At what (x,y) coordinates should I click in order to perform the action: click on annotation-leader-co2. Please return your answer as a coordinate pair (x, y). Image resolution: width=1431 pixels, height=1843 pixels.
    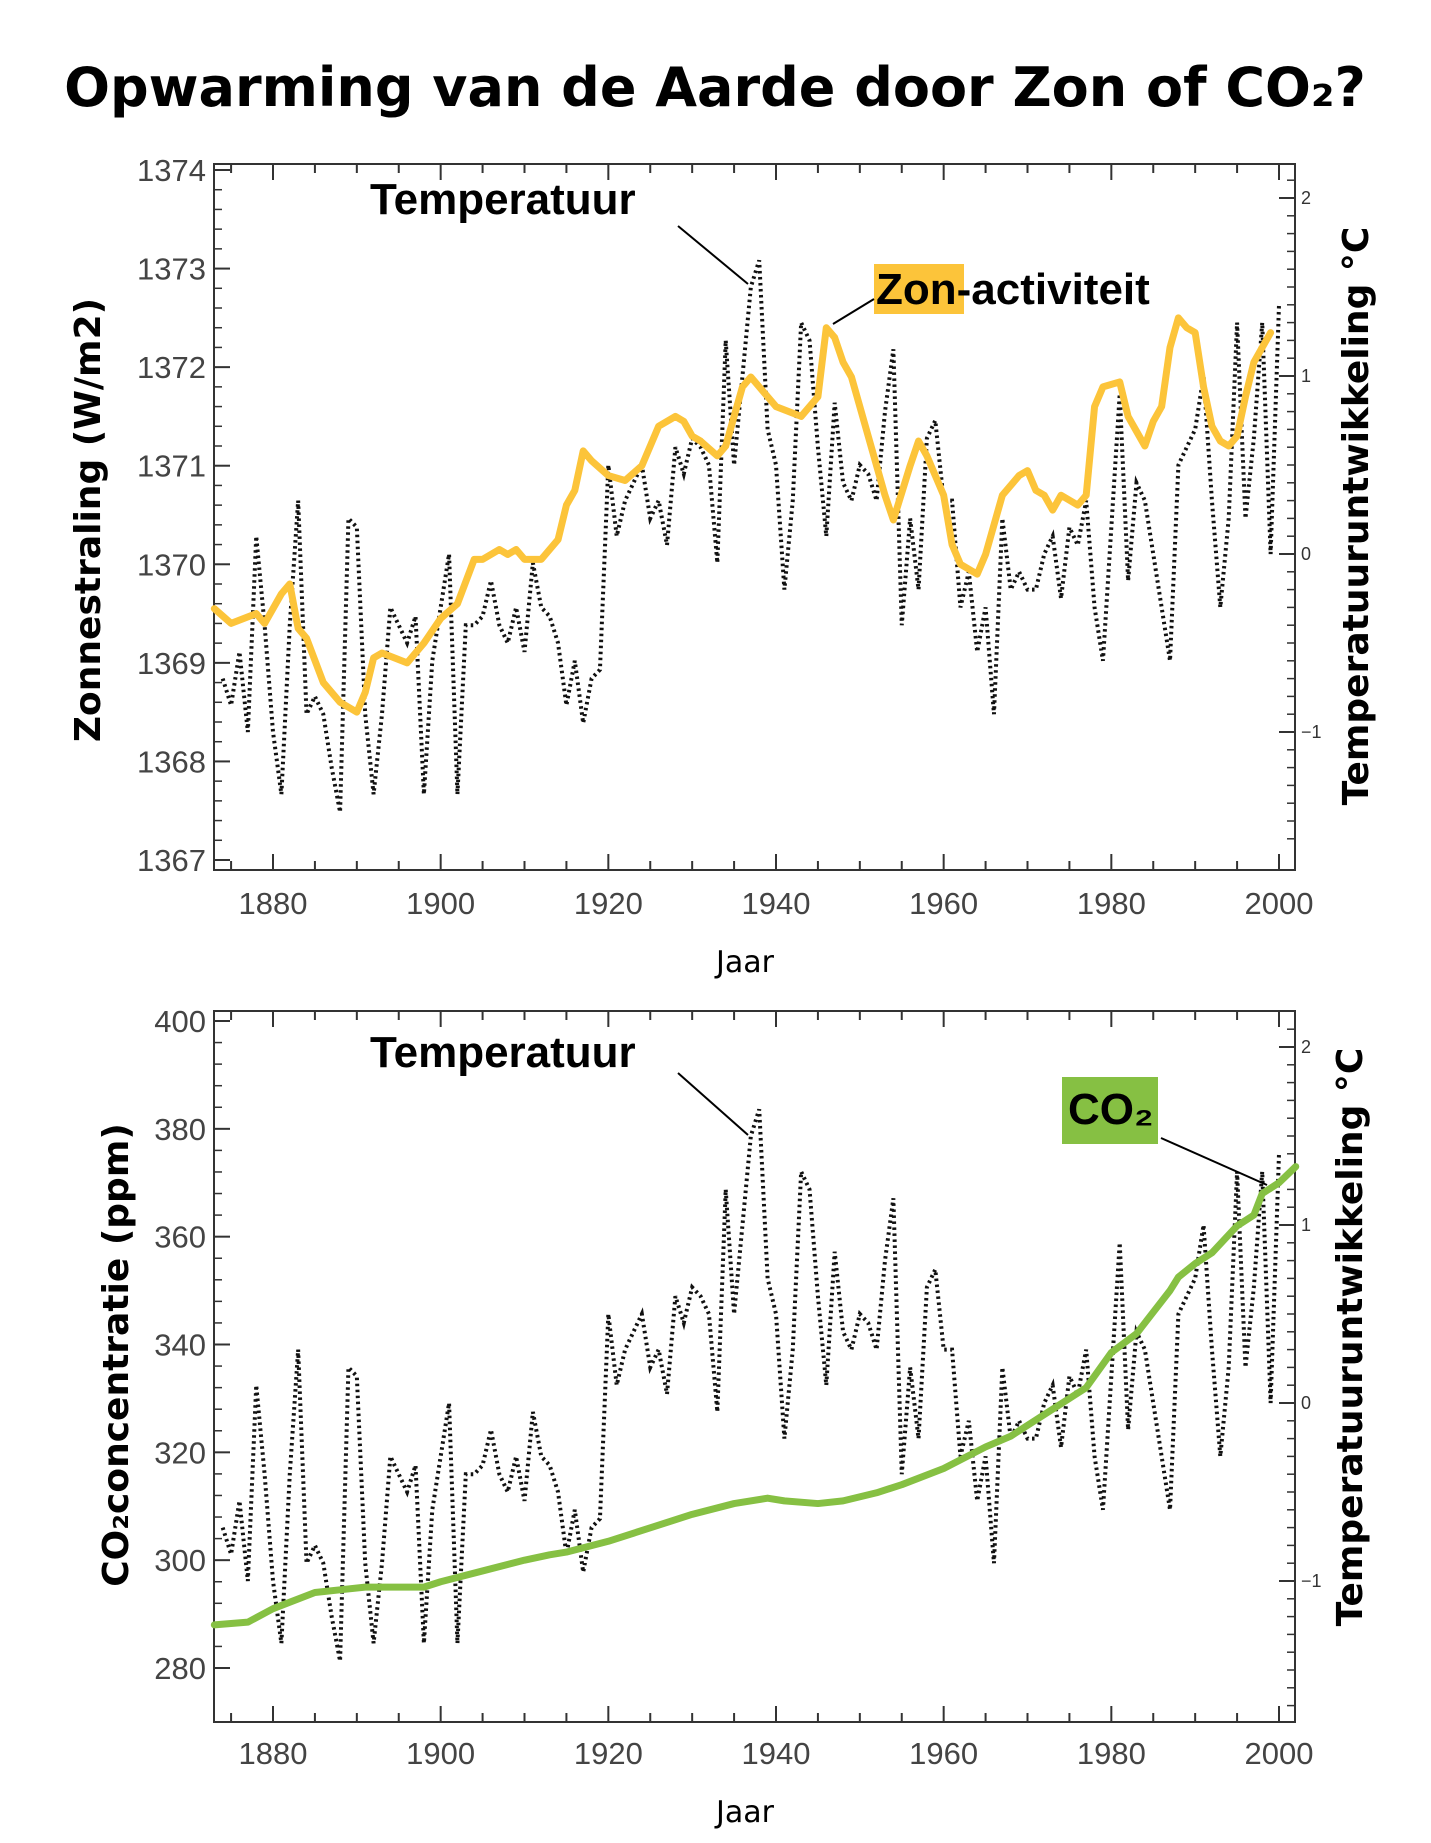
    Looking at the image, I should click on (1214, 1161).